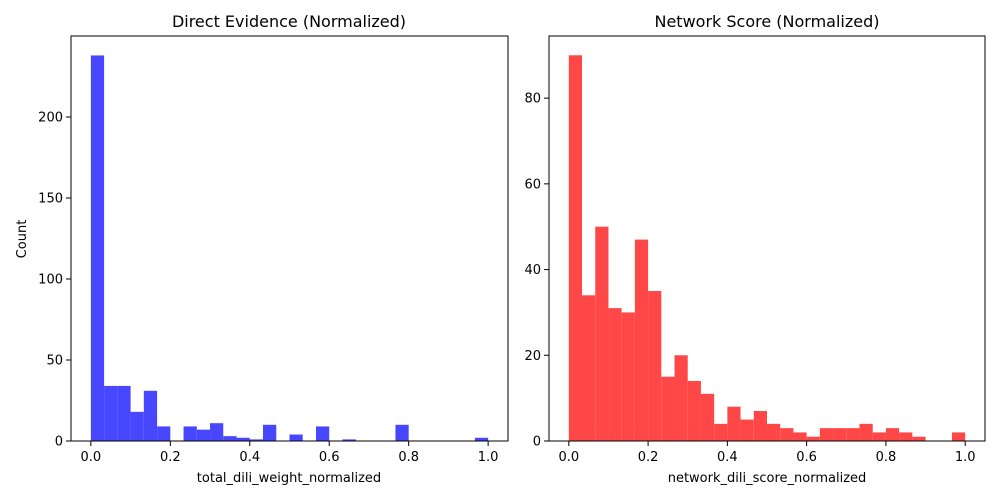 Image resolution: width=1000 pixels, height=500 pixels. I want to click on y-tick-label: 100, so click(50, 280).